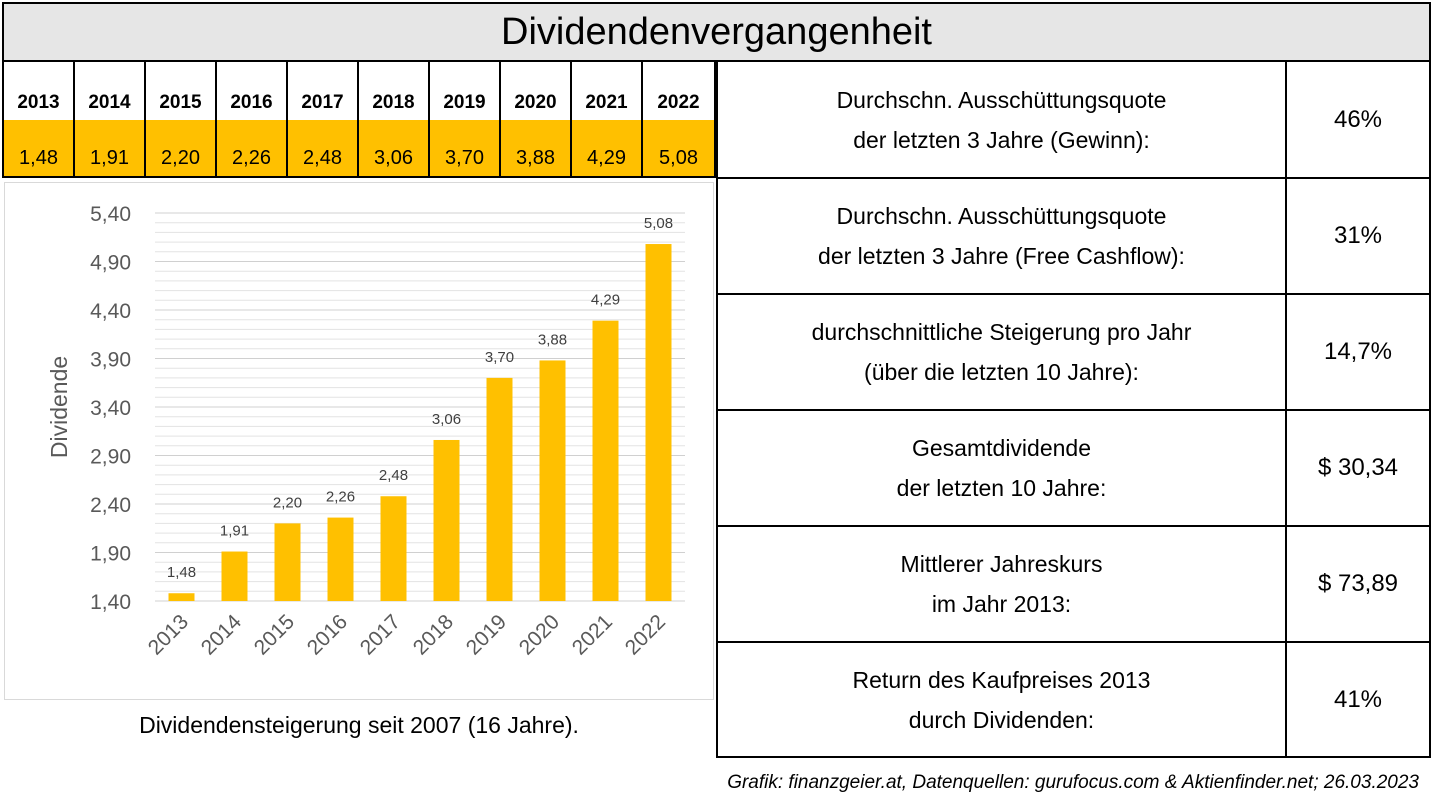 The image size is (1433, 802). I want to click on x-tick-label: 2021, so click(592, 634).